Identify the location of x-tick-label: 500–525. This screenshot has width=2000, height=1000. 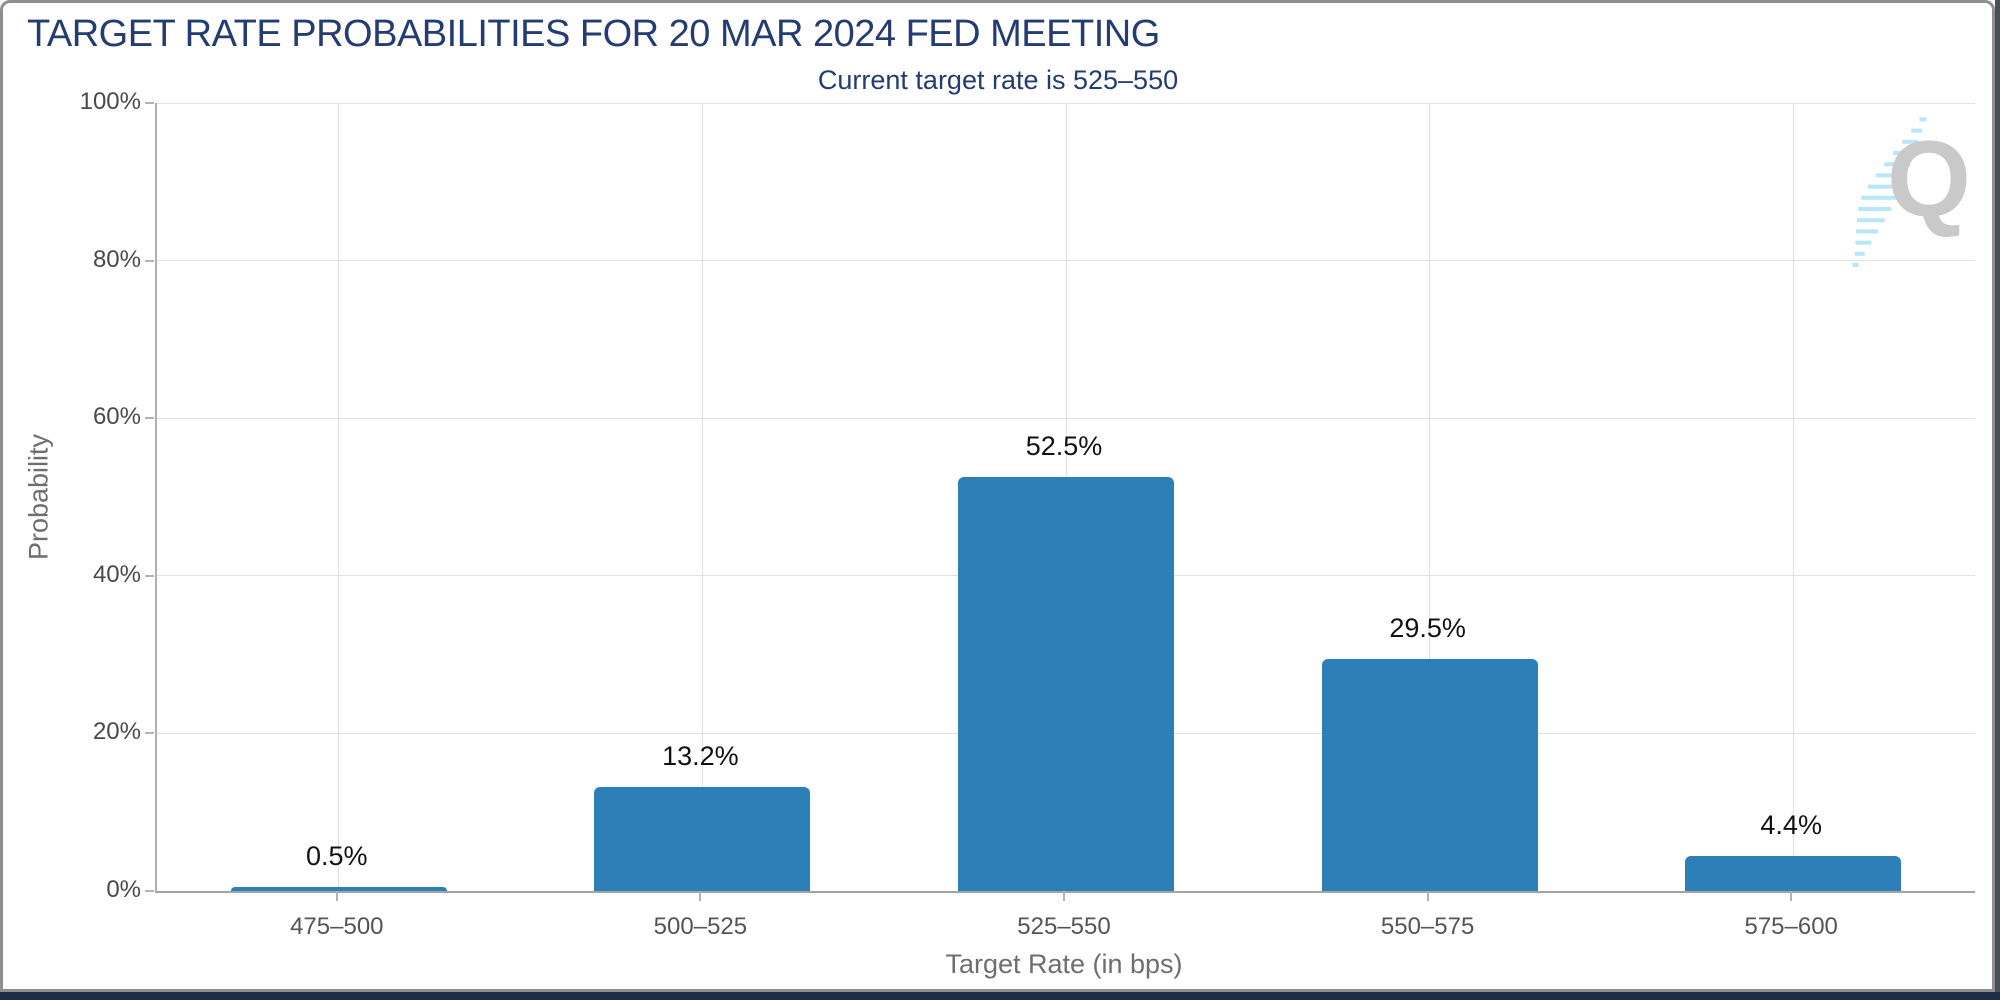
(700, 926).